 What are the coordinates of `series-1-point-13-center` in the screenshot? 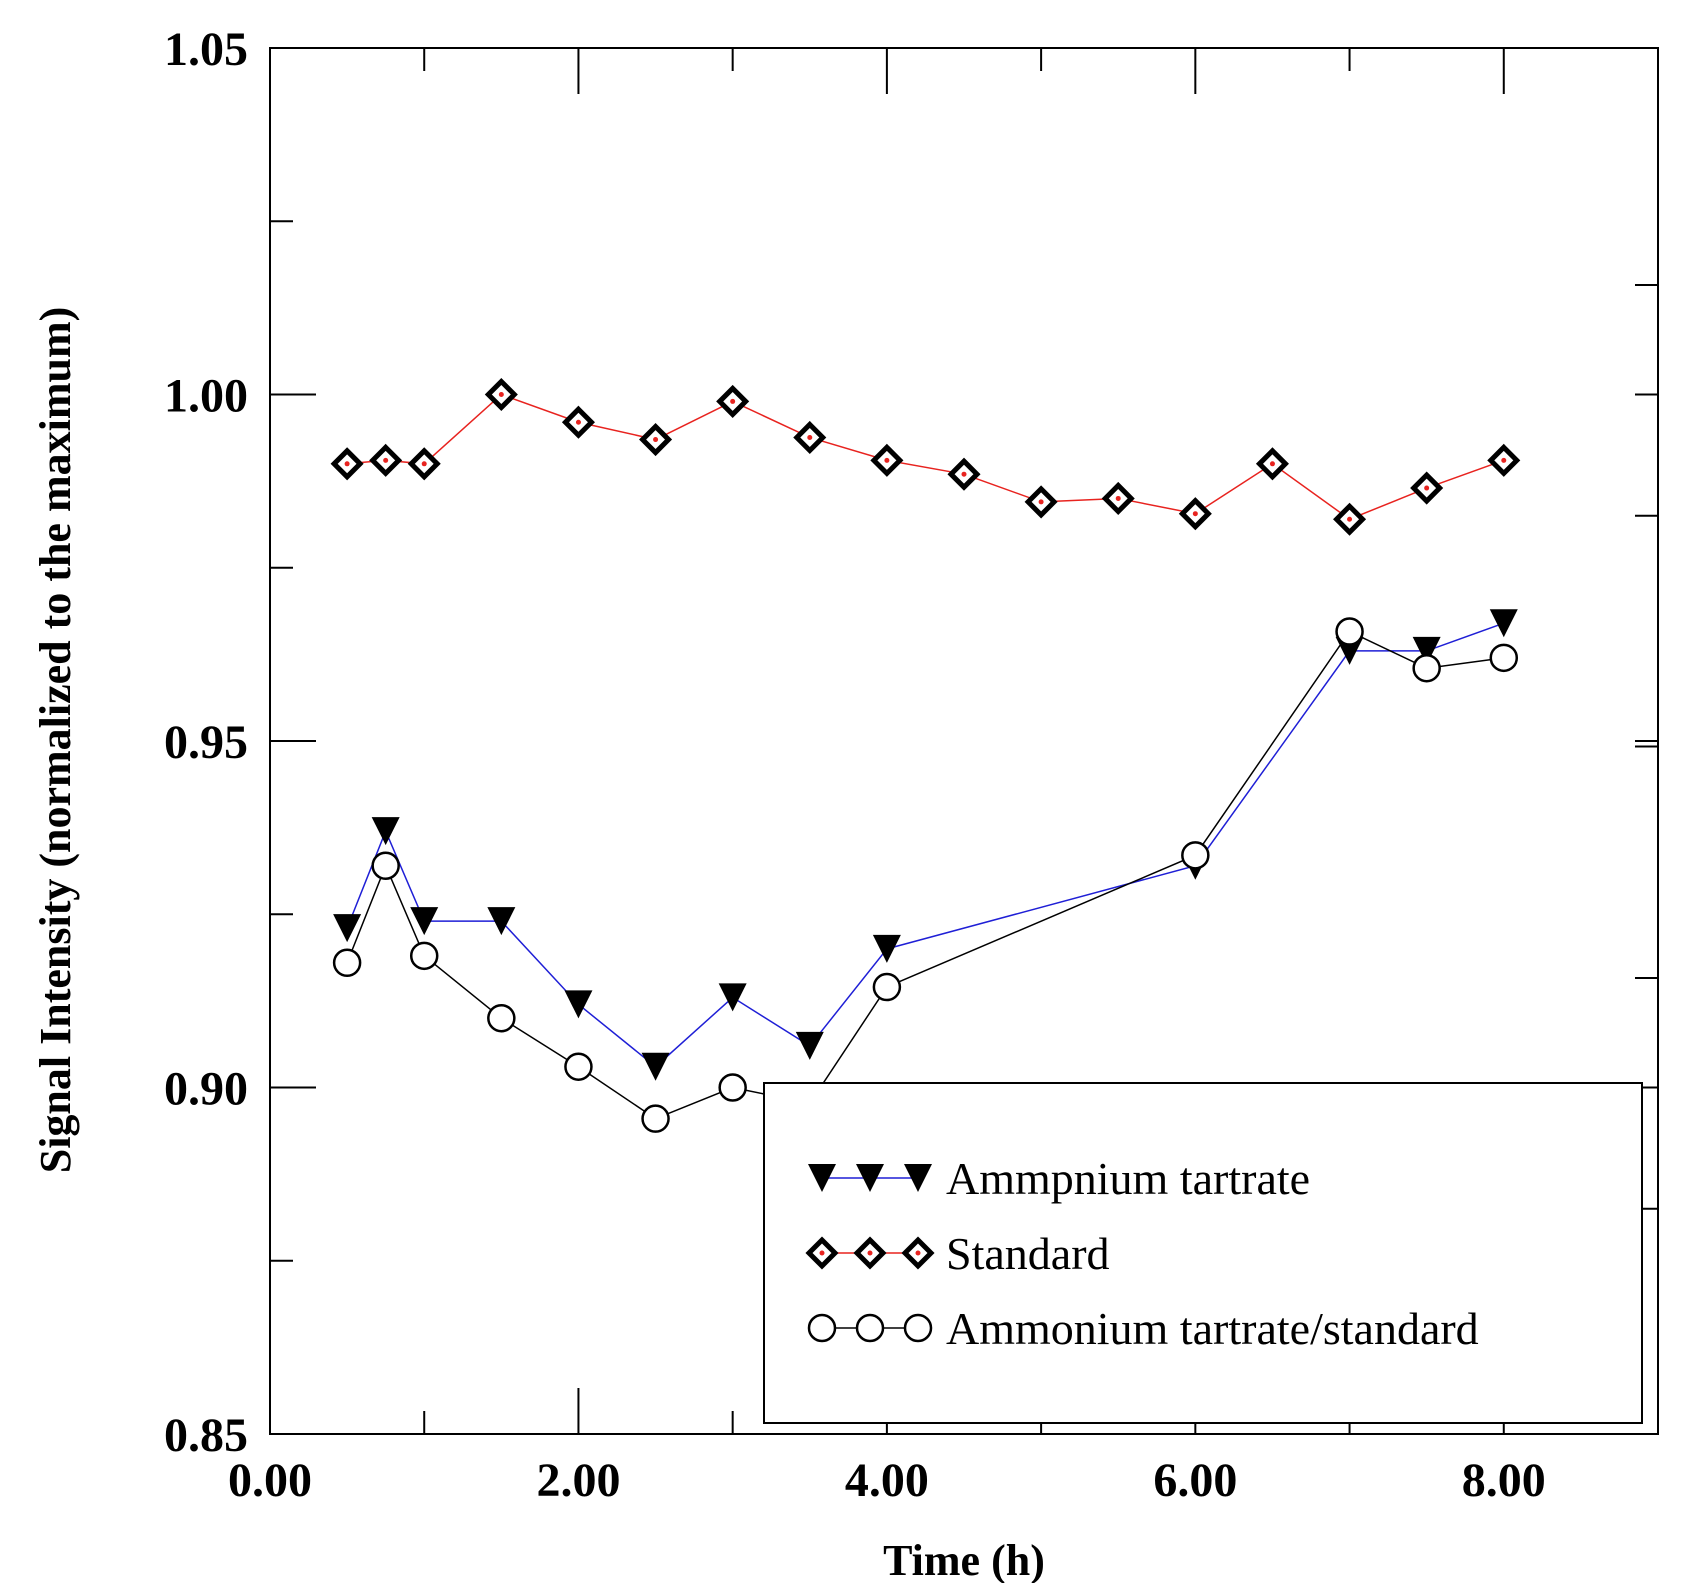 It's located at (1272, 464).